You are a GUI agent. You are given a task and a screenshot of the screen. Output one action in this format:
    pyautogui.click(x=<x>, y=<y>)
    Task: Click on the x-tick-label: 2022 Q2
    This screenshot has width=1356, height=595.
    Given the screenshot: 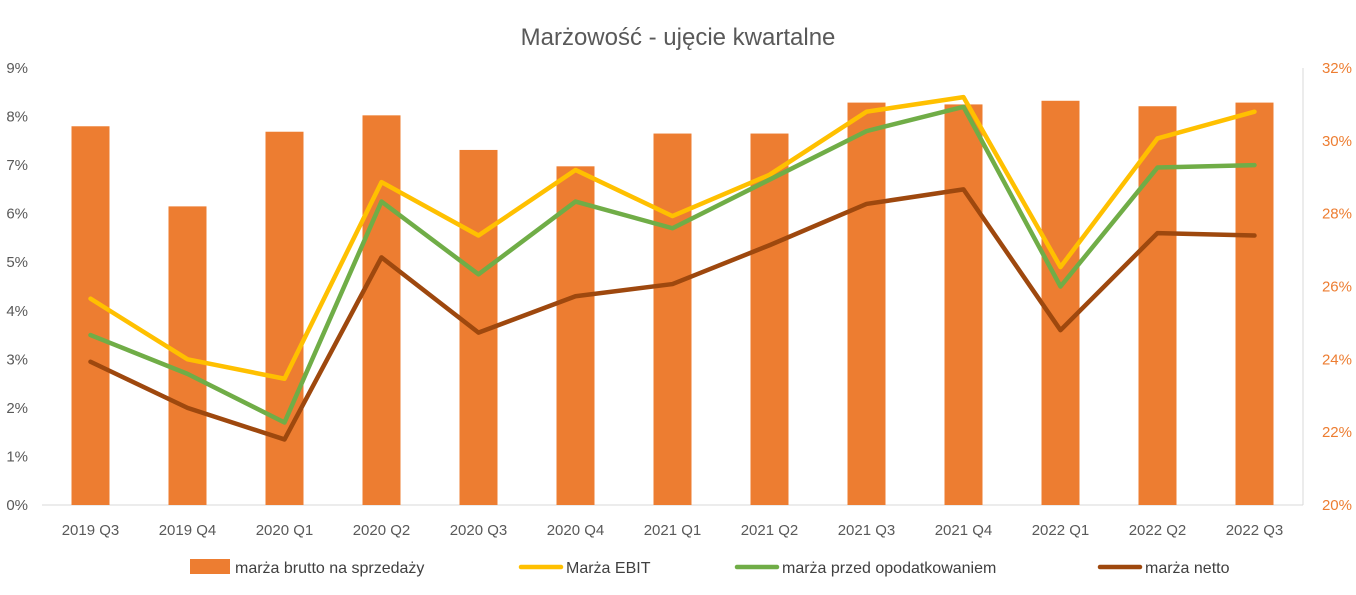 What is the action you would take?
    pyautogui.click(x=1158, y=530)
    